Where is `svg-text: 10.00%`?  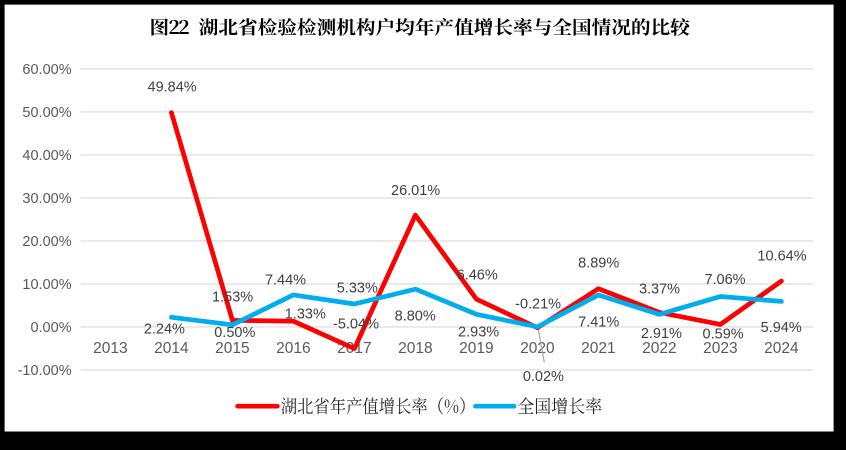
svg-text: 10.00% is located at coordinates (46, 285).